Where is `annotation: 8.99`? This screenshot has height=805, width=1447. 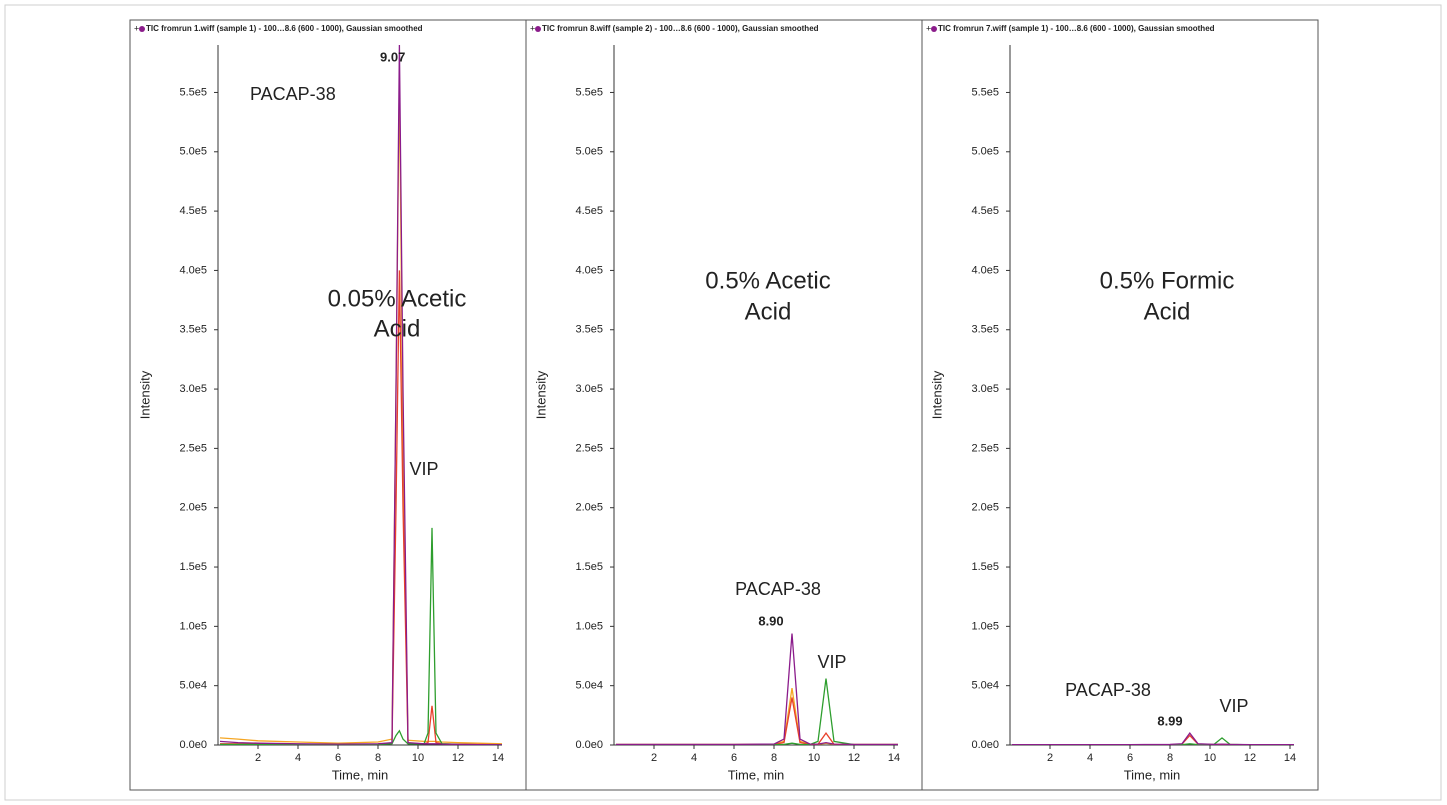
annotation: 8.99 is located at coordinates (1169, 720).